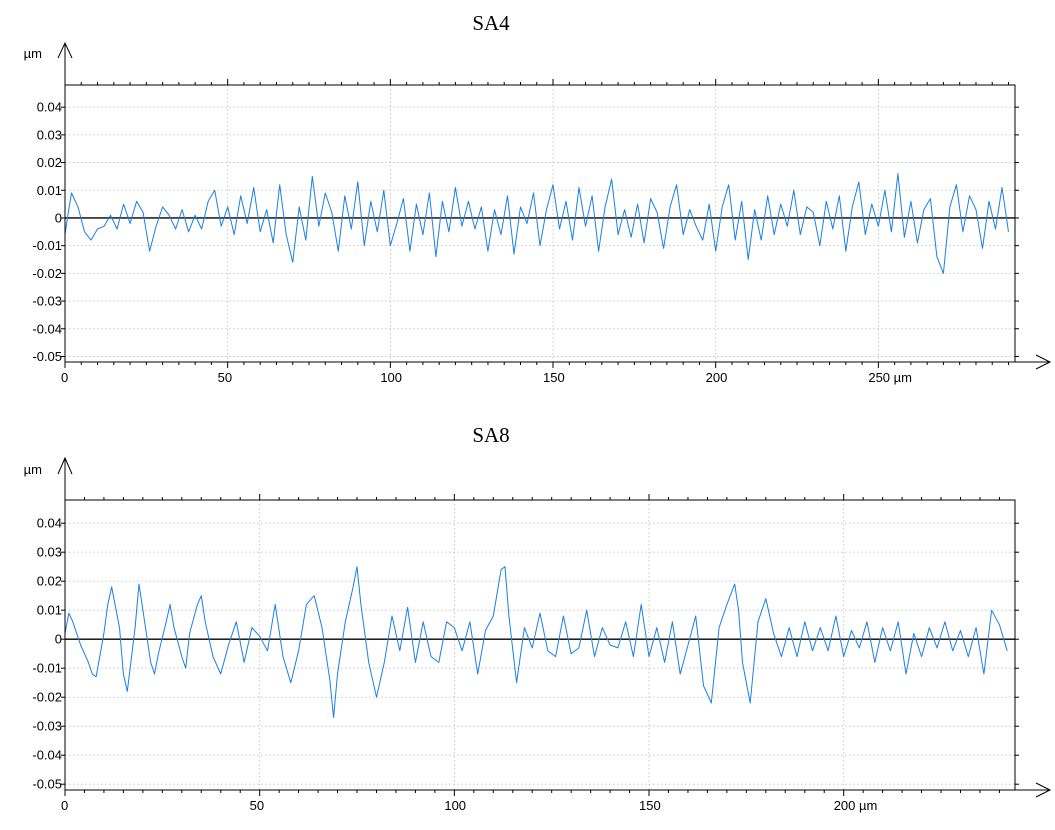 This screenshot has height=830, width=1055. Describe the element at coordinates (469, 805) in the screenshot. I see `x-tick-labels: 0 50 100 150 200 µm` at that location.